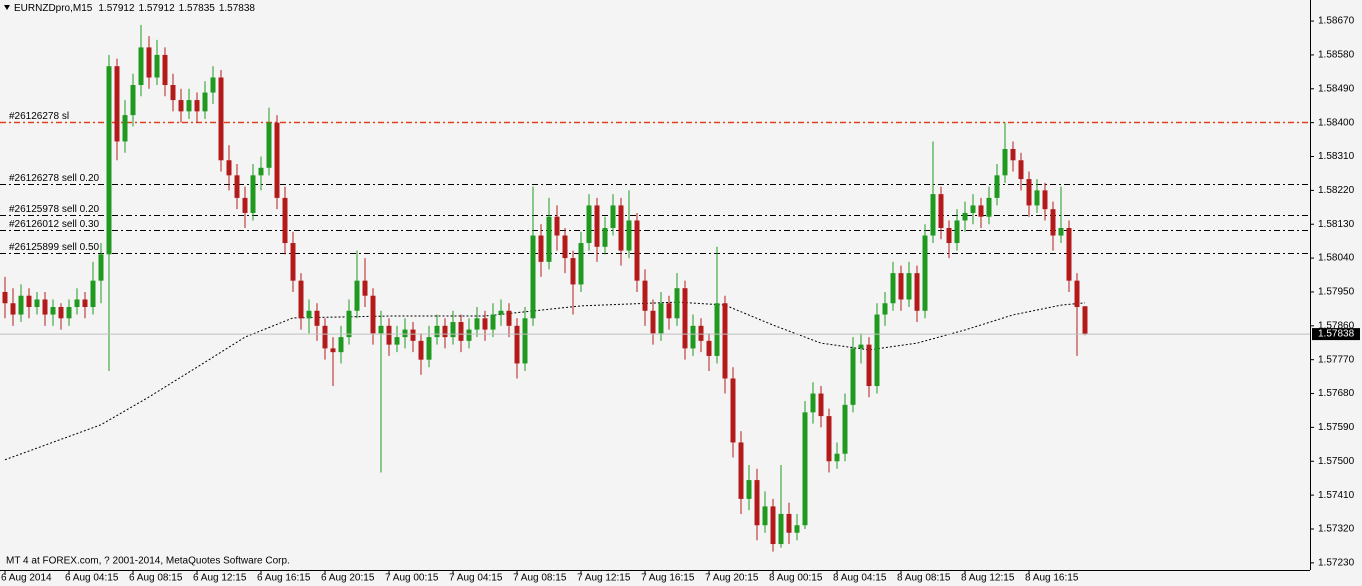 Image resolution: width=1362 pixels, height=586 pixels. Describe the element at coordinates (237, 8) in the screenshot. I see `close: 1.57838` at that location.